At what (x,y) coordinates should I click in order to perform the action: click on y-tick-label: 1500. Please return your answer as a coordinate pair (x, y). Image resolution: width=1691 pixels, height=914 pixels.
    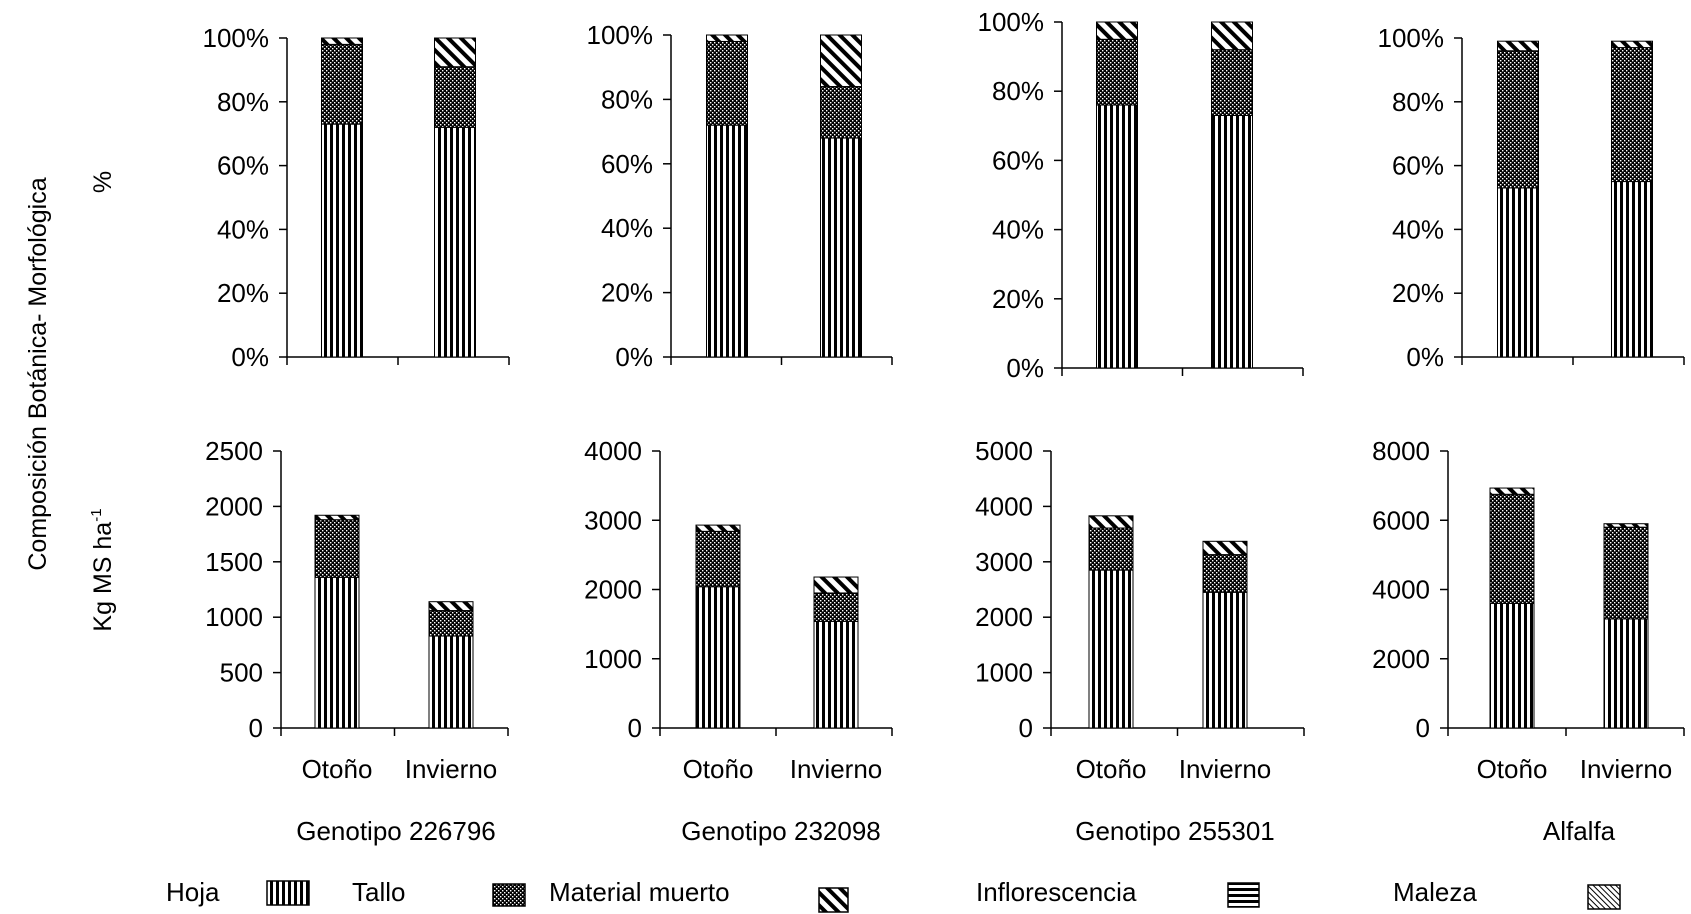
    Looking at the image, I should click on (234, 562).